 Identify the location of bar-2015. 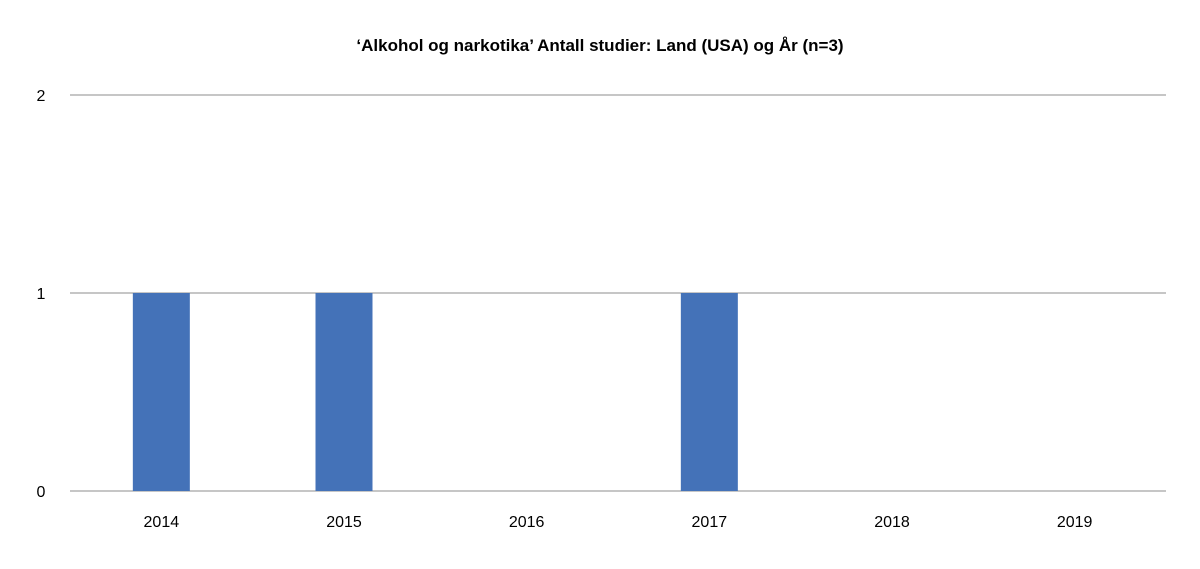
(344, 392).